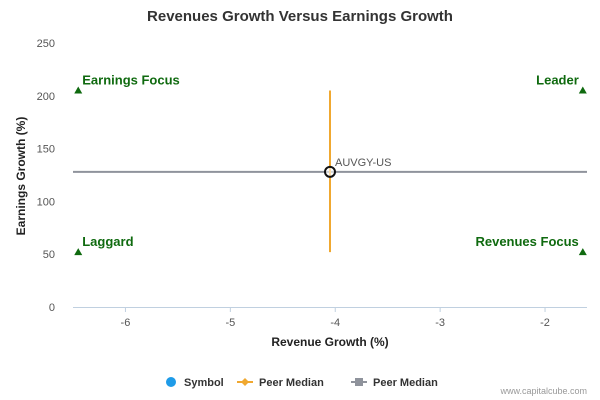 This screenshot has width=600, height=400. What do you see at coordinates (46, 44) in the screenshot?
I see `y-tick-label: 250` at bounding box center [46, 44].